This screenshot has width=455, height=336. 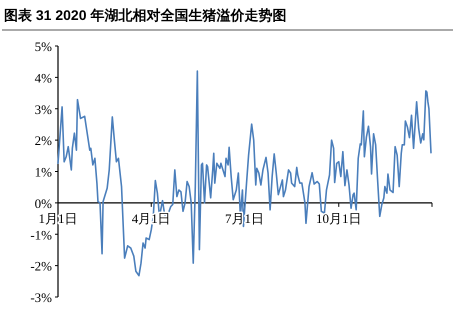 I want to click on y-tick-label: -3%, so click(x=41, y=297).